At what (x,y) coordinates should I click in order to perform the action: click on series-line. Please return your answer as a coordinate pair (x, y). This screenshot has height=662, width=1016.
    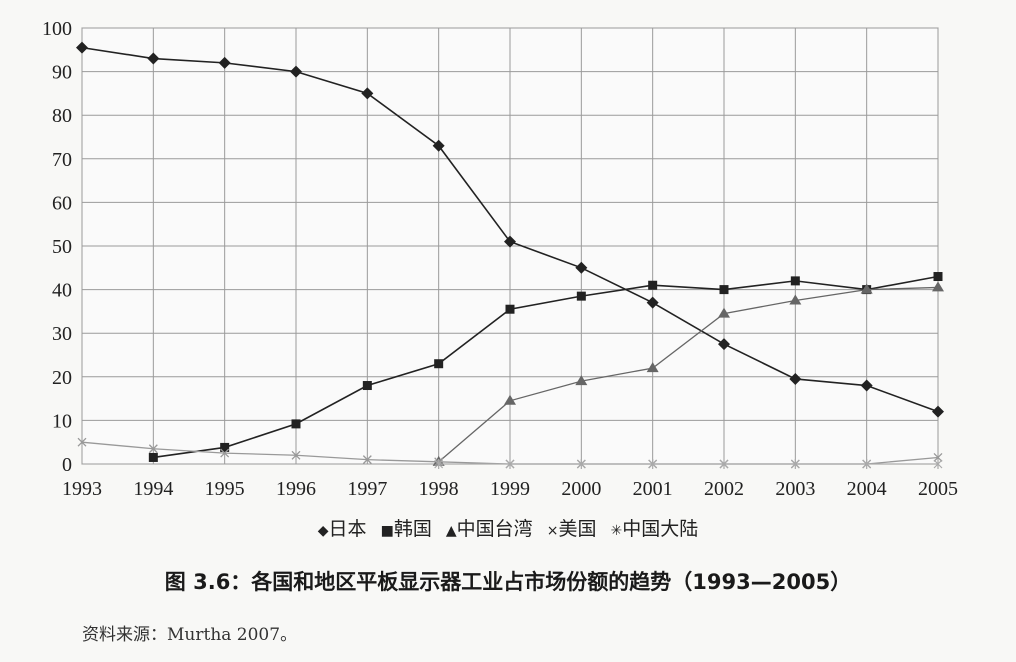
    Looking at the image, I should click on (688, 374).